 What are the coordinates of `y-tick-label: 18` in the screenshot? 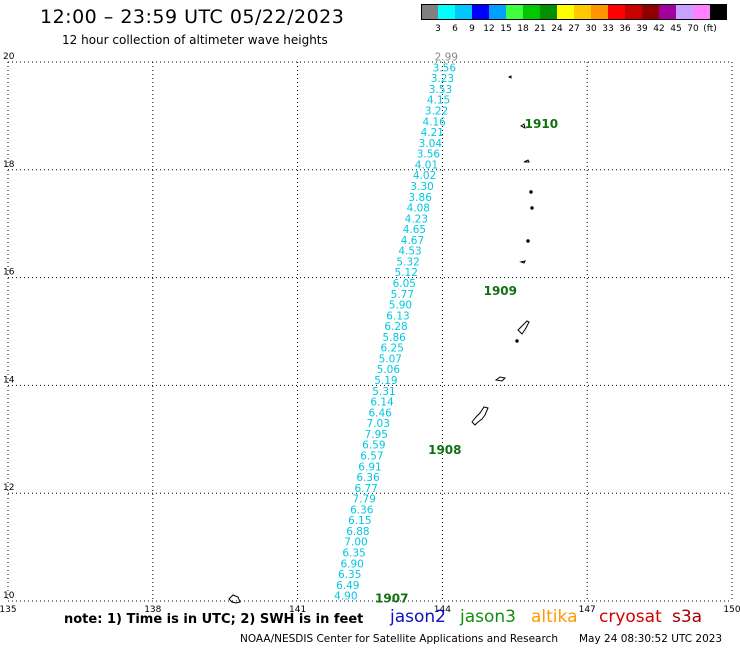 It's located at (9, 165).